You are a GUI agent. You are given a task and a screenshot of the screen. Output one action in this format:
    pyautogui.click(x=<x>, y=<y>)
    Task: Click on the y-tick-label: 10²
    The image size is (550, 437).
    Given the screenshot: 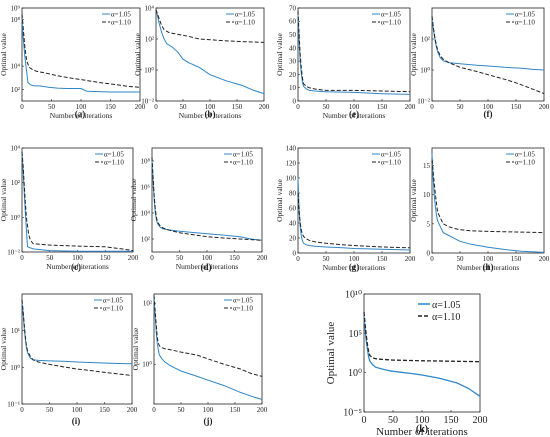 What is the action you would take?
    pyautogui.click(x=15, y=183)
    